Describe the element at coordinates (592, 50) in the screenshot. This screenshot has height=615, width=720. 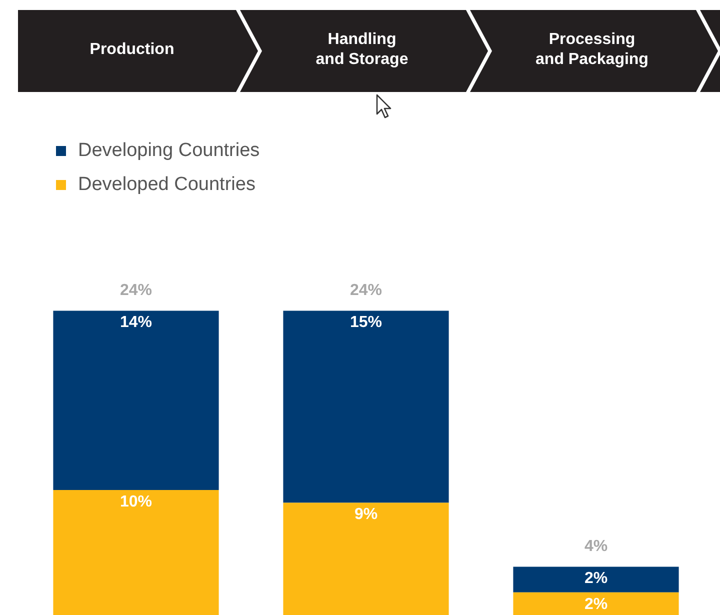
I see `x-tick-label: Processing and Packaging` at that location.